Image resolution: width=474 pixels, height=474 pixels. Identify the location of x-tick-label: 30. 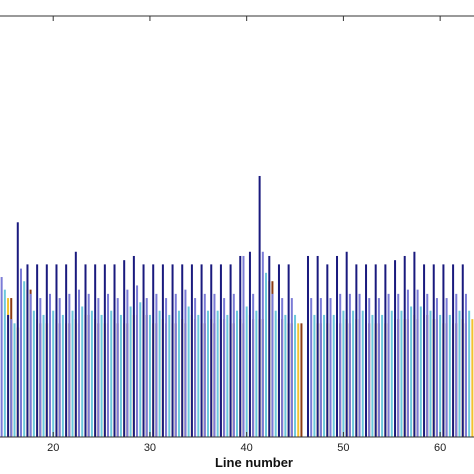
(150, 448).